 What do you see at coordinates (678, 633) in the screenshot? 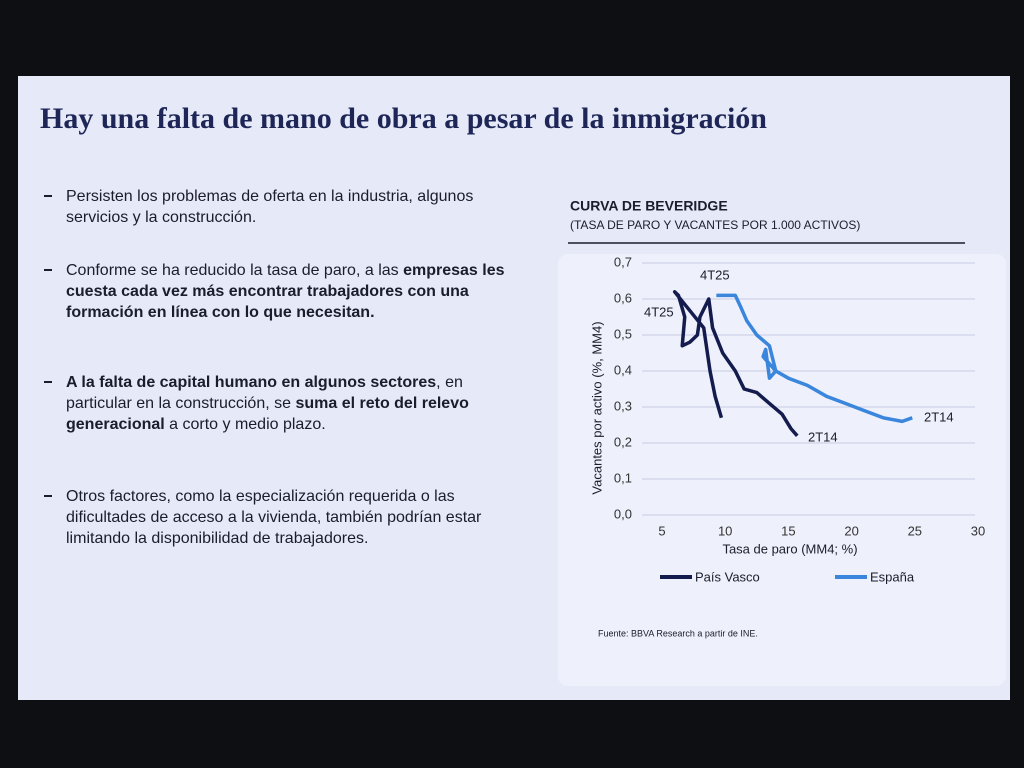
I see `source-note: Fuente: BBVA Research a partir de INE.` at bounding box center [678, 633].